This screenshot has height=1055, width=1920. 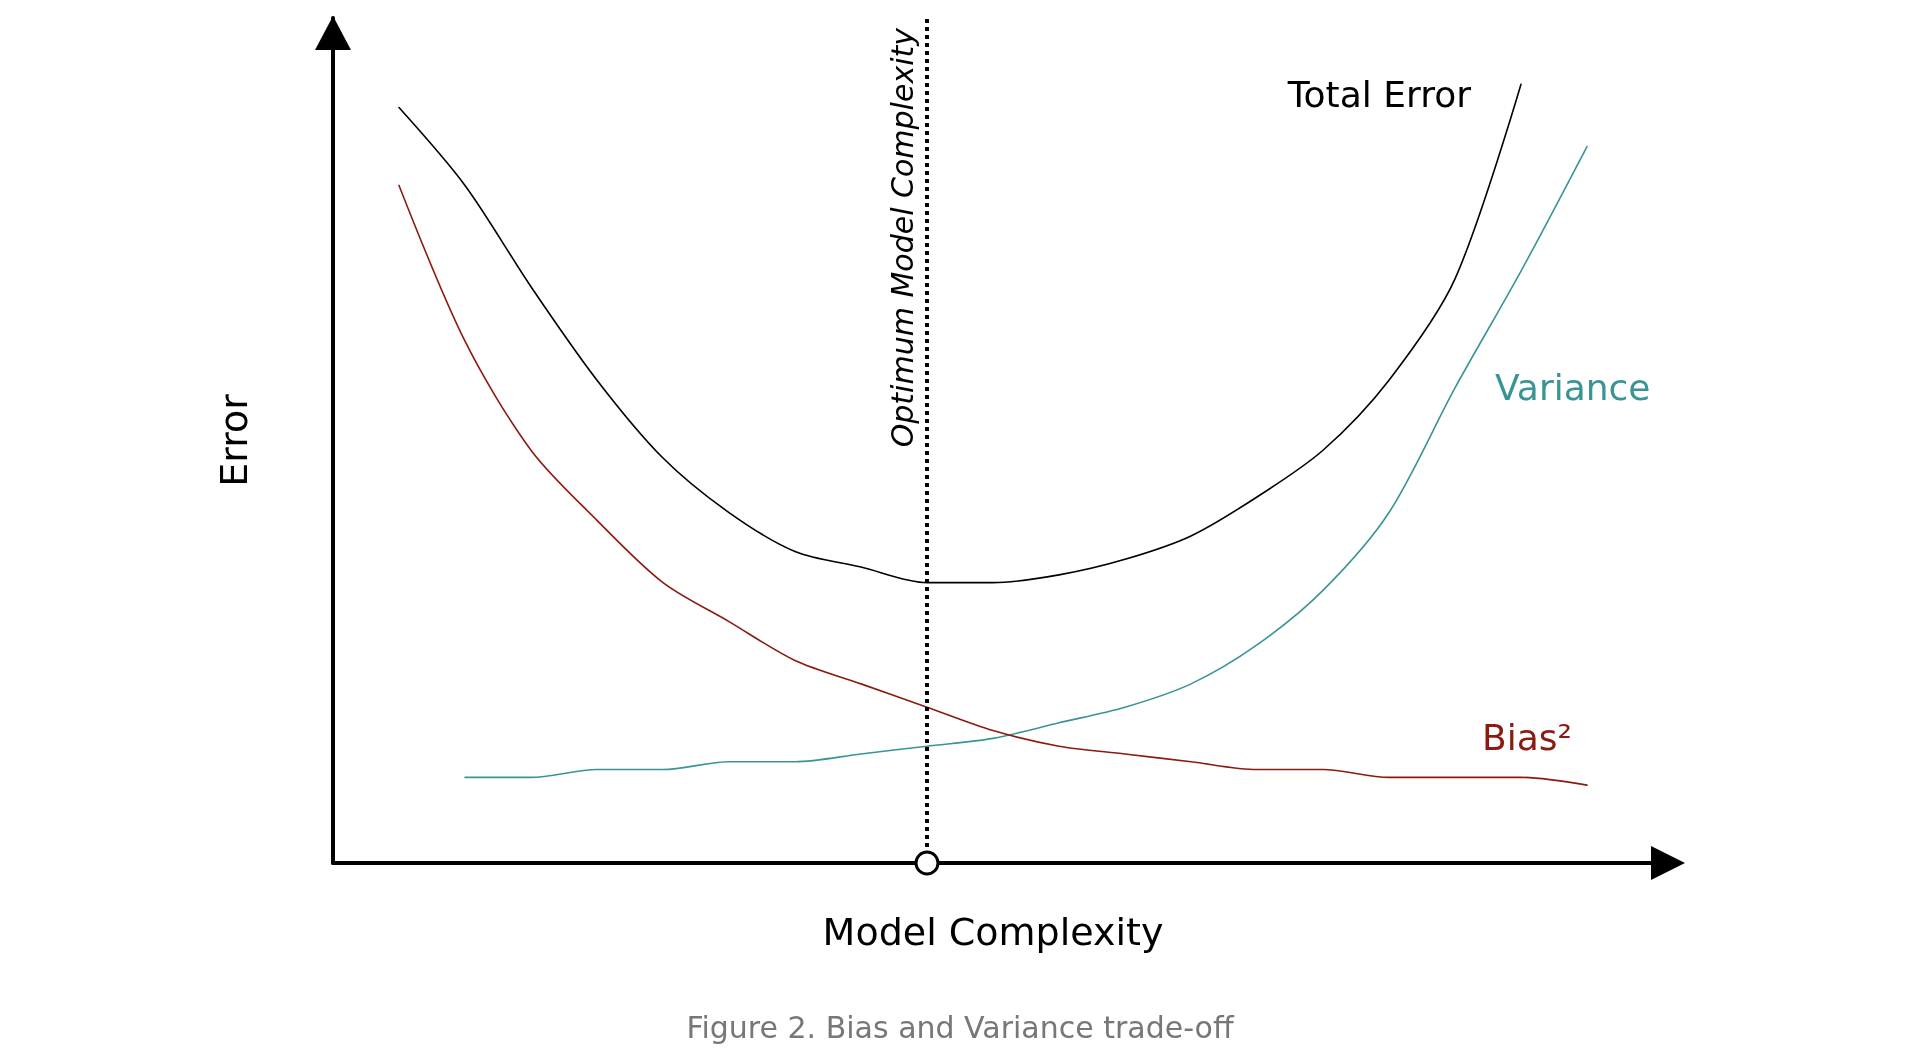 What do you see at coordinates (1379, 94) in the screenshot?
I see `series-label: Total Error` at bounding box center [1379, 94].